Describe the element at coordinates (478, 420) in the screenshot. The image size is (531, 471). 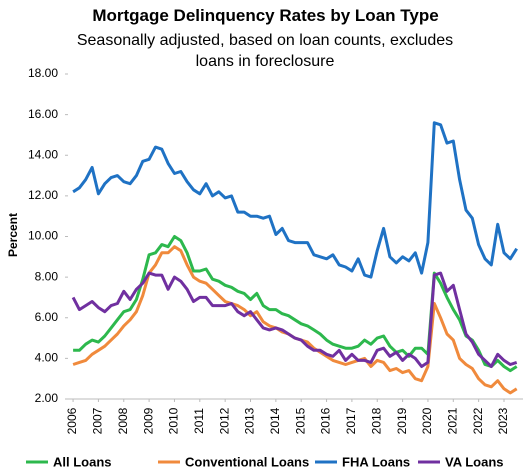
I see `x-tick-label: 2022` at that location.